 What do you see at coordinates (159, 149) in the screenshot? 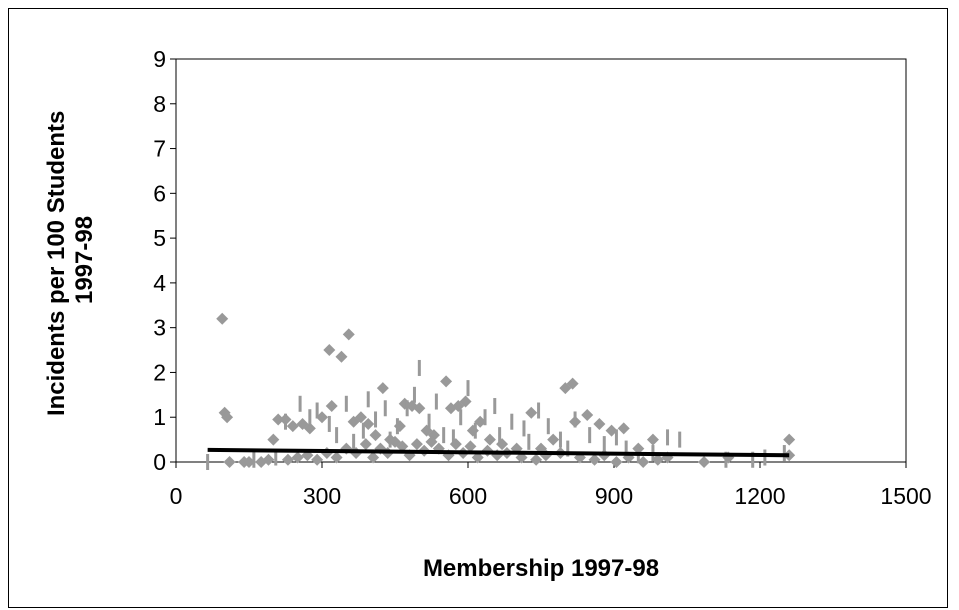
I see `y-tick-label: 7` at bounding box center [159, 149].